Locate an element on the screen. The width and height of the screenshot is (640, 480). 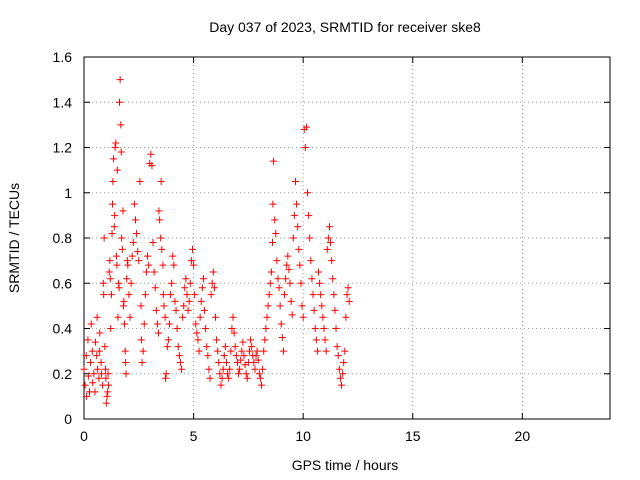
x-tick-label: 5 is located at coordinates (194, 436).